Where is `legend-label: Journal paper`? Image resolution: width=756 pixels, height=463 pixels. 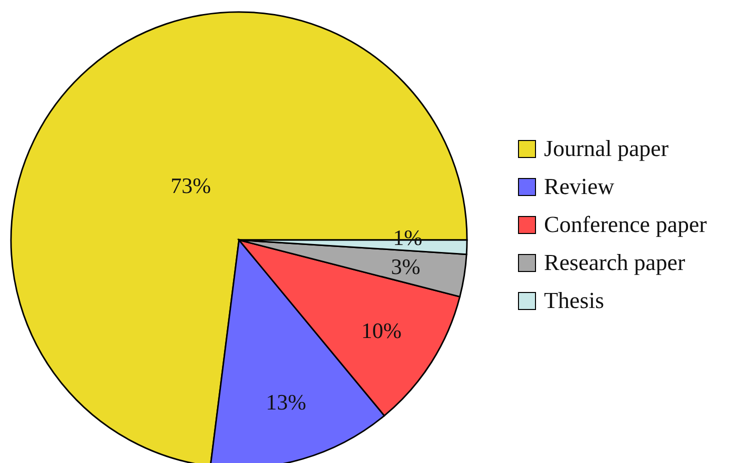
legend-label: Journal paper is located at coordinates (606, 149).